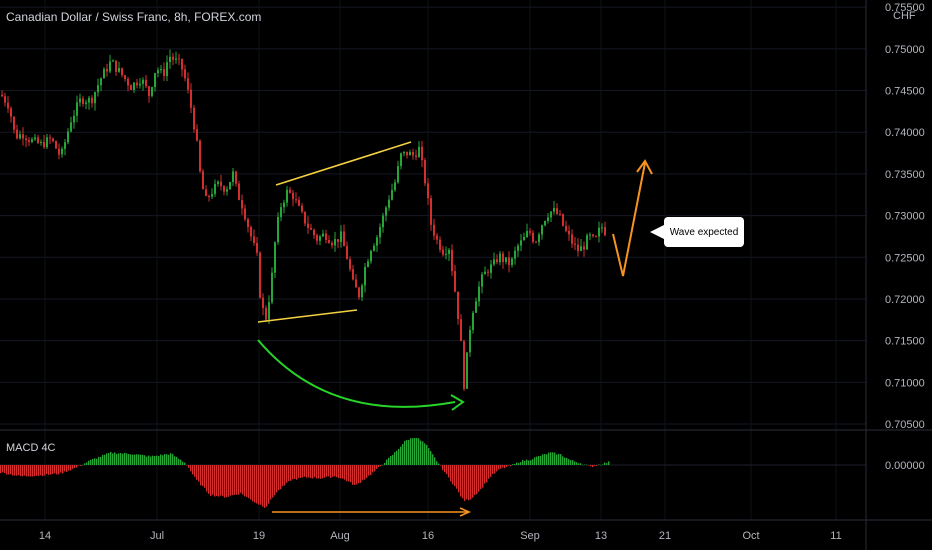 The image size is (932, 550). I want to click on price-tick-label: 0.73500, so click(905, 175).